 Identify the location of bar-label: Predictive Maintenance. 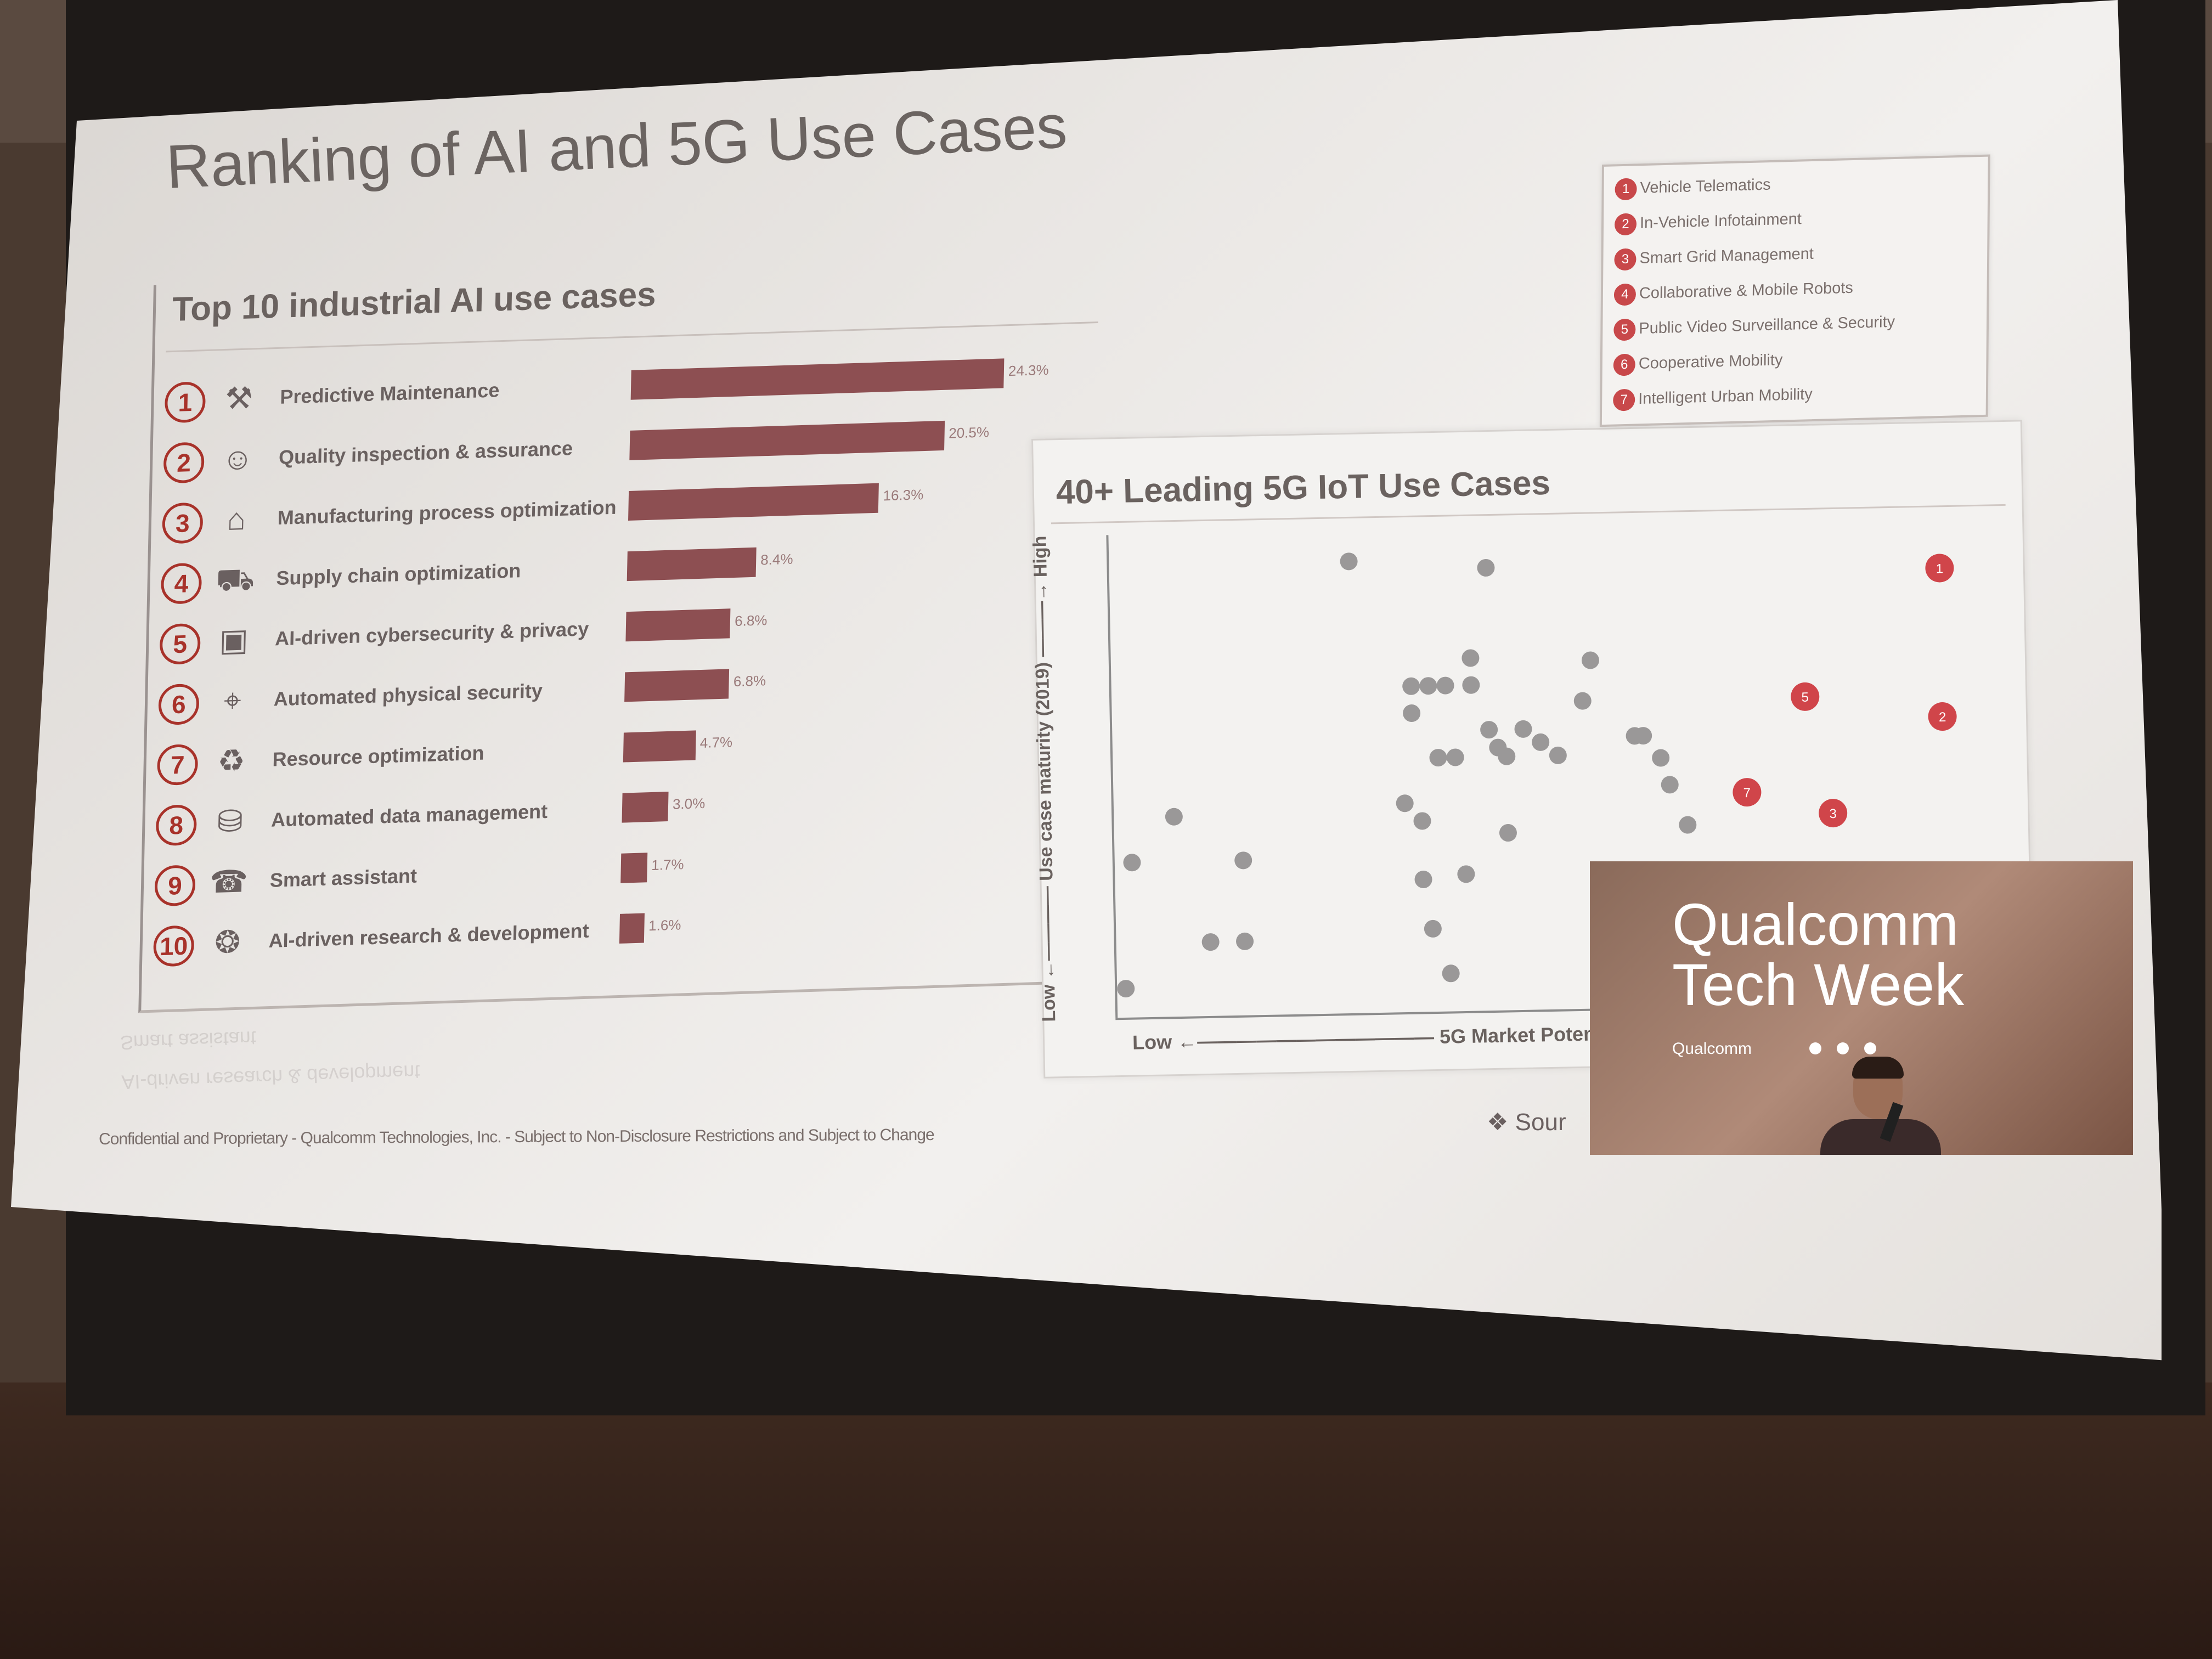
(390, 393).